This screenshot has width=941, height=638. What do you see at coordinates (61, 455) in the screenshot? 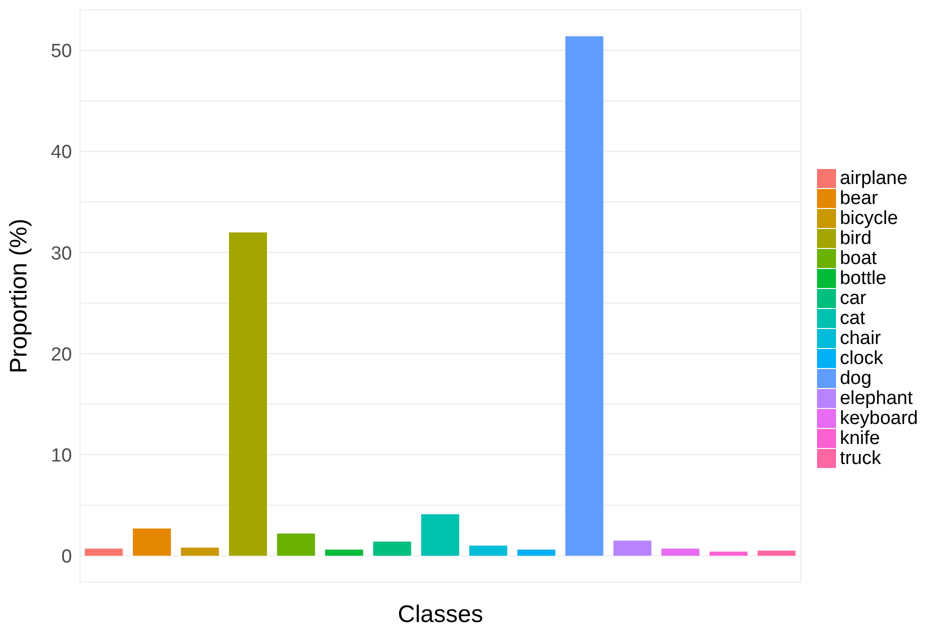
I see `y-tick-label: 10` at bounding box center [61, 455].